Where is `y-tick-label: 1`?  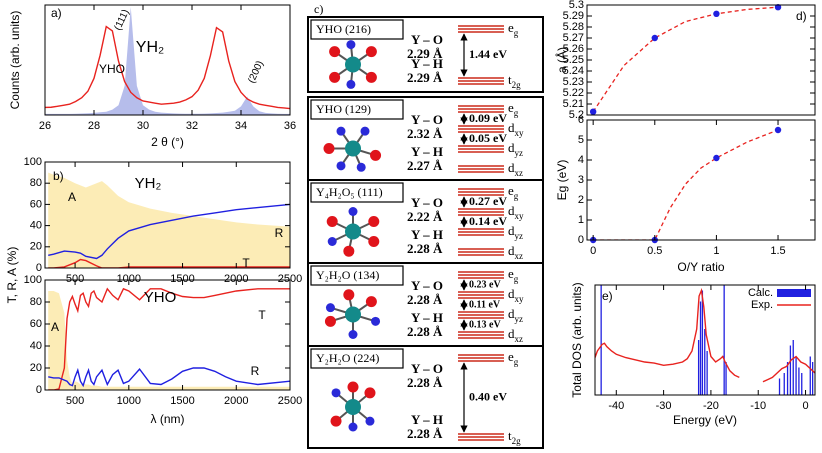
y-tick-label: 1 is located at coordinates (581, 220).